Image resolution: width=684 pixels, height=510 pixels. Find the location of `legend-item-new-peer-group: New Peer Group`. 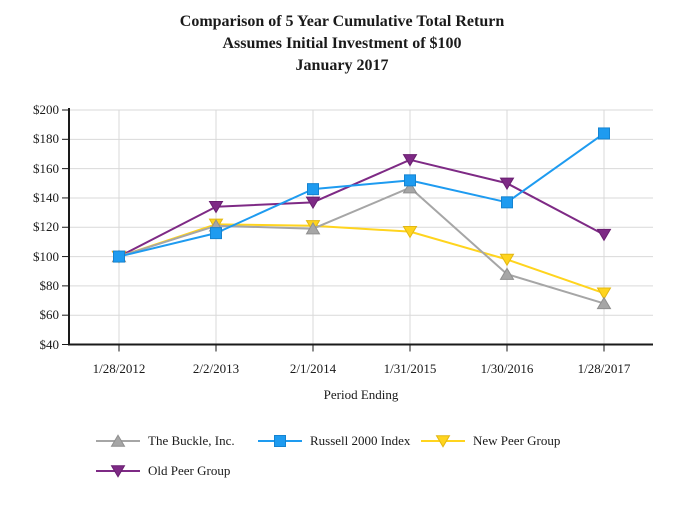

legend-item-new-peer-group: New Peer Group is located at coordinates (490, 441).